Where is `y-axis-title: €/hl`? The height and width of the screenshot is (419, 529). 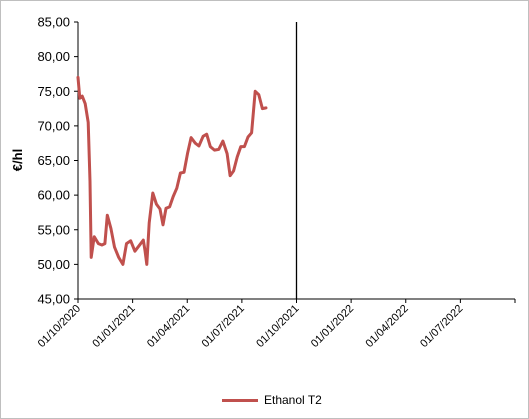
y-axis-title: €/hl is located at coordinates (17, 160).